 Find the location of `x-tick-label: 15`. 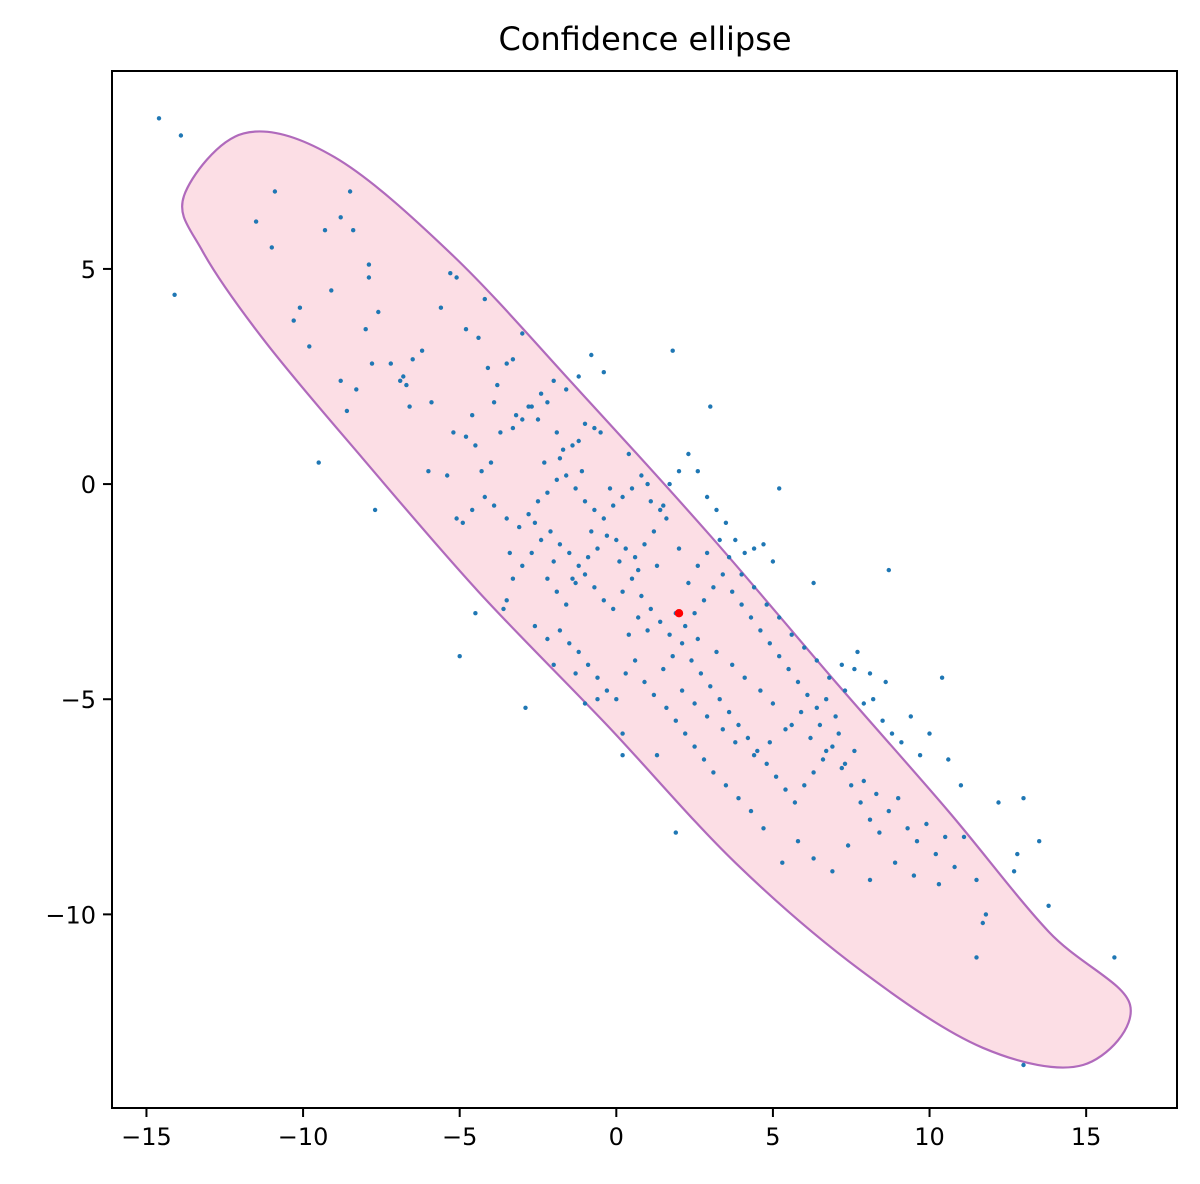

x-tick-label: 15 is located at coordinates (1086, 1137).